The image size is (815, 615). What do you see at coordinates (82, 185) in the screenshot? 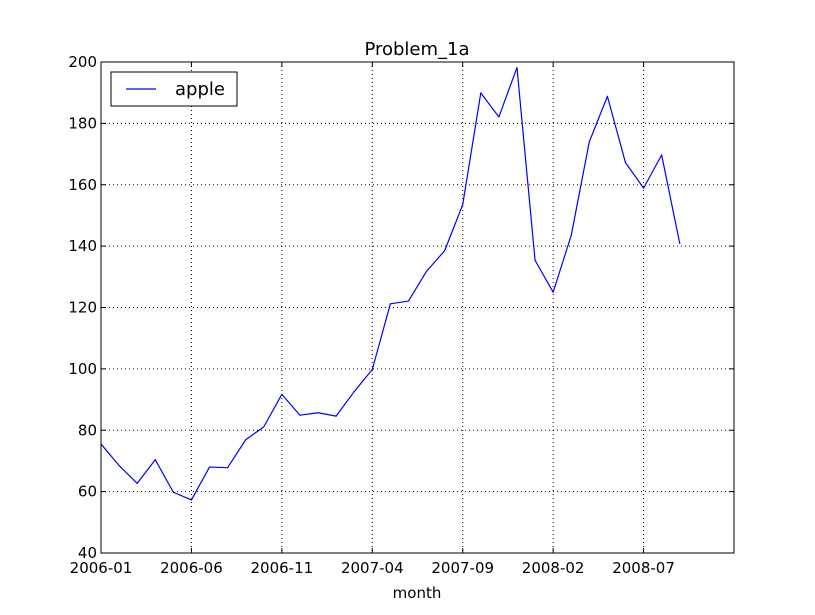
I see `y-tick-label: 160` at bounding box center [82, 185].